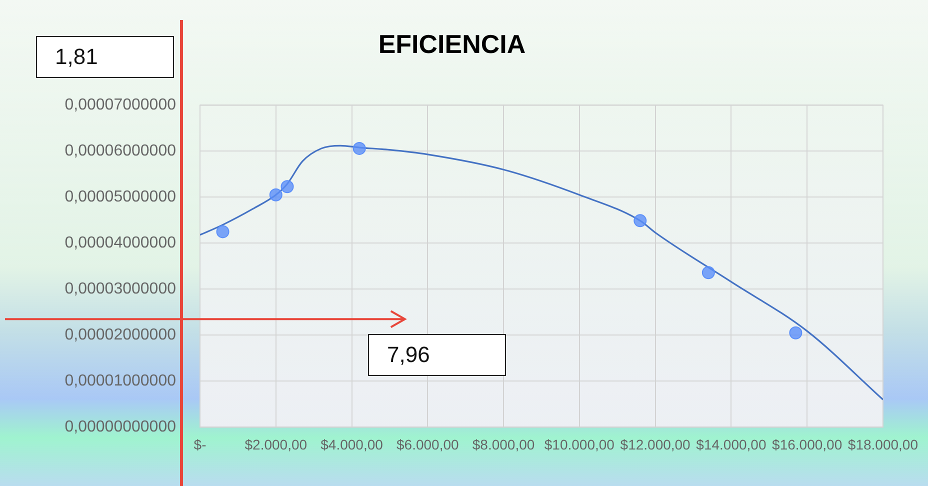 The image size is (928, 486). Describe the element at coordinates (105, 57) in the screenshot. I see `text-box: 1,81` at that location.